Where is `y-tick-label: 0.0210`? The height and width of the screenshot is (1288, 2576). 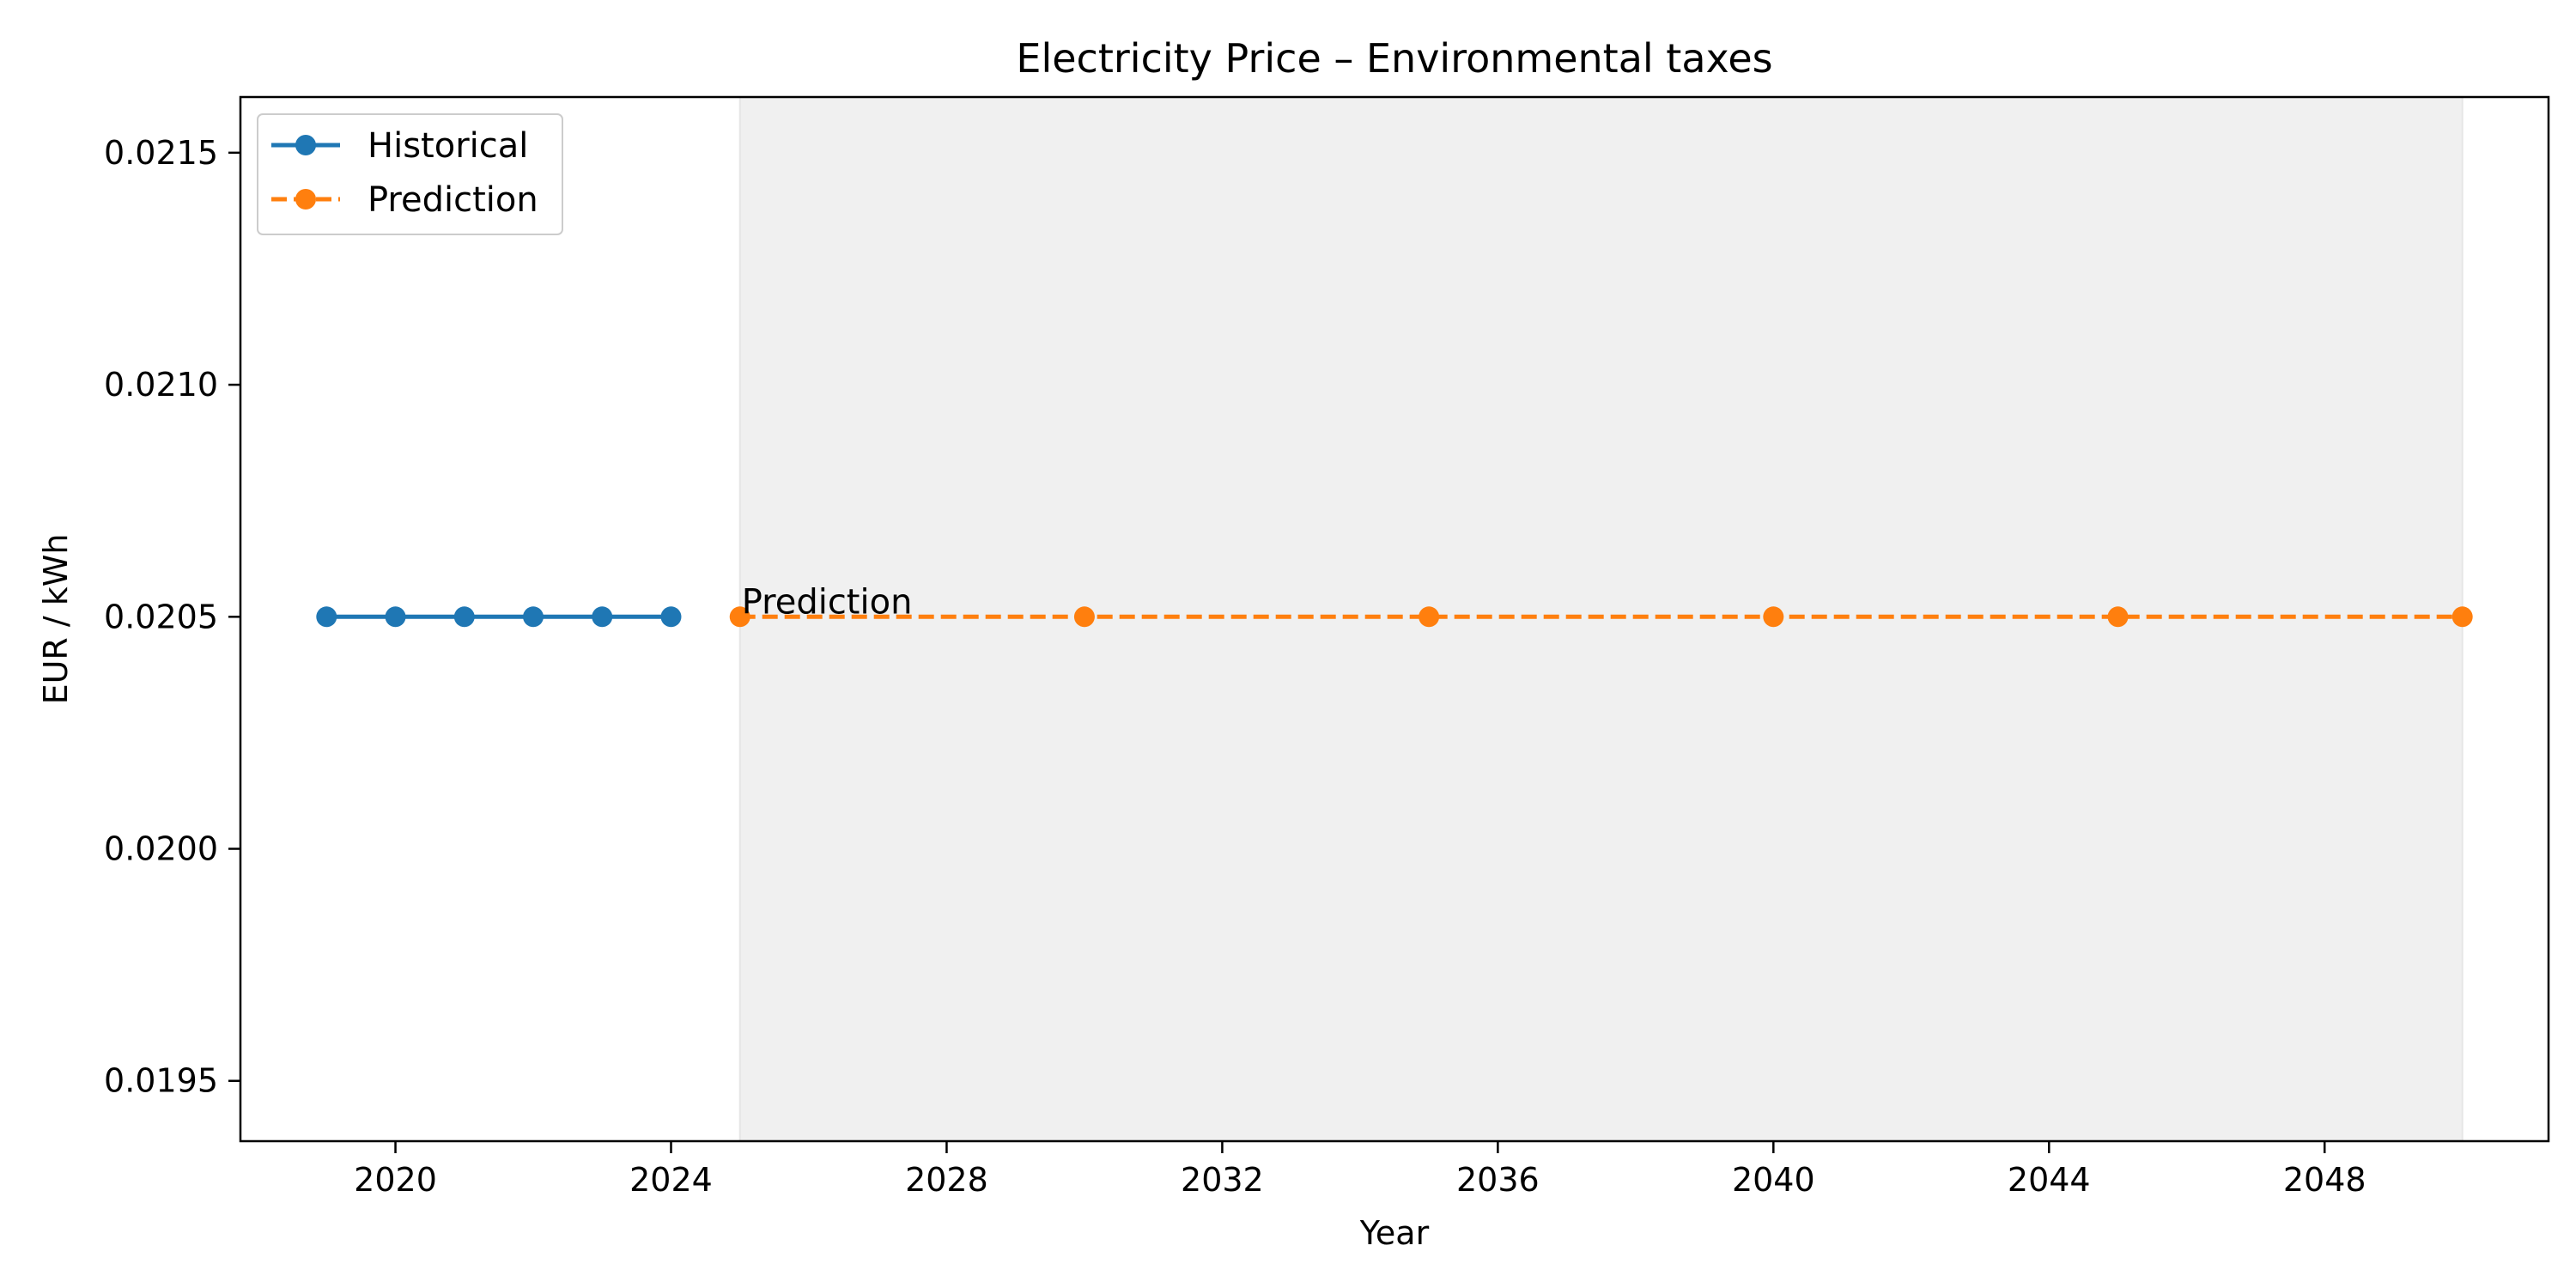
y-tick-label: 0.0210 is located at coordinates (161, 385).